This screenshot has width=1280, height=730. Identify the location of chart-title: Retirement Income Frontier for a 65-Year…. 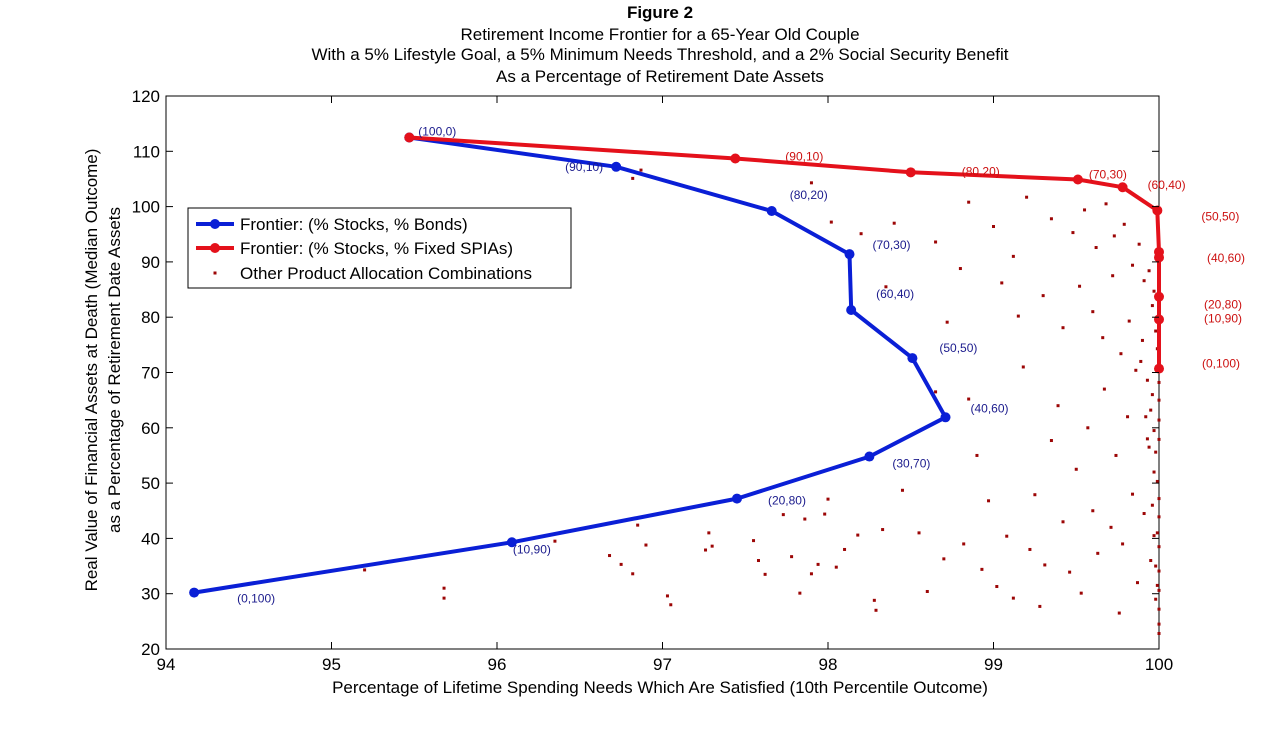
(659, 34).